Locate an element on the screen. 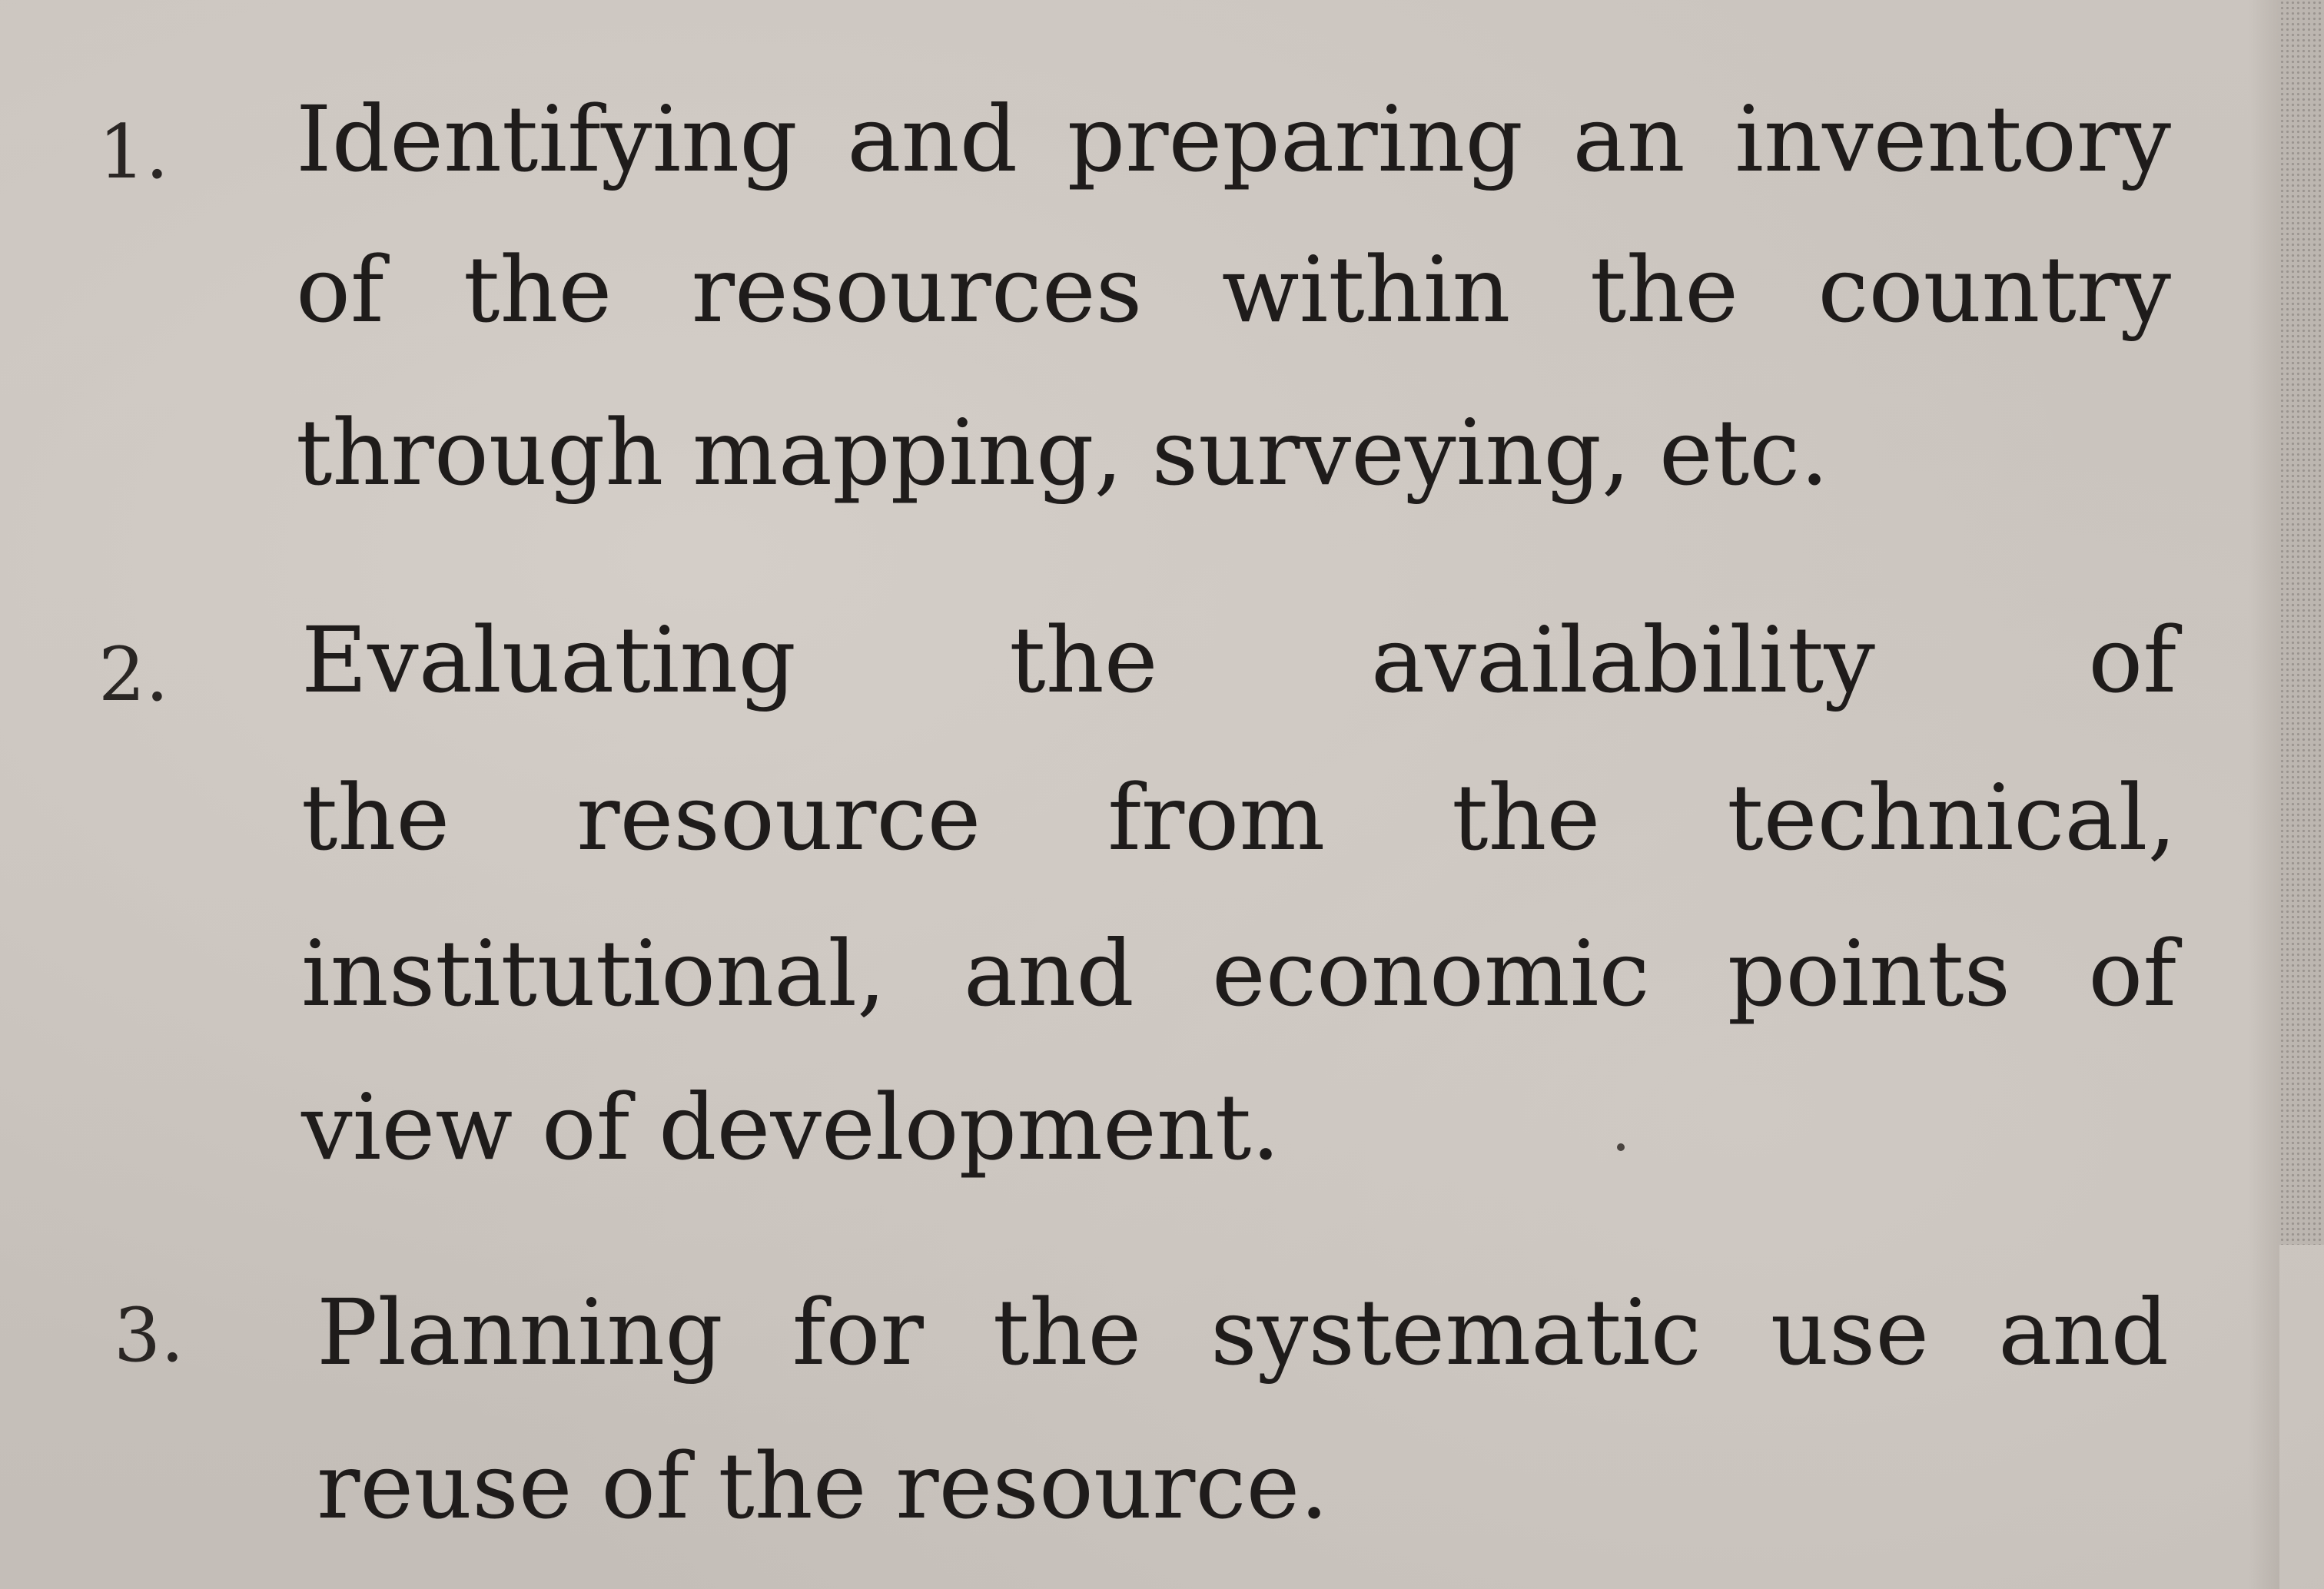  list-item-line: through mapping, surveying, etc. is located at coordinates (1062, 453).